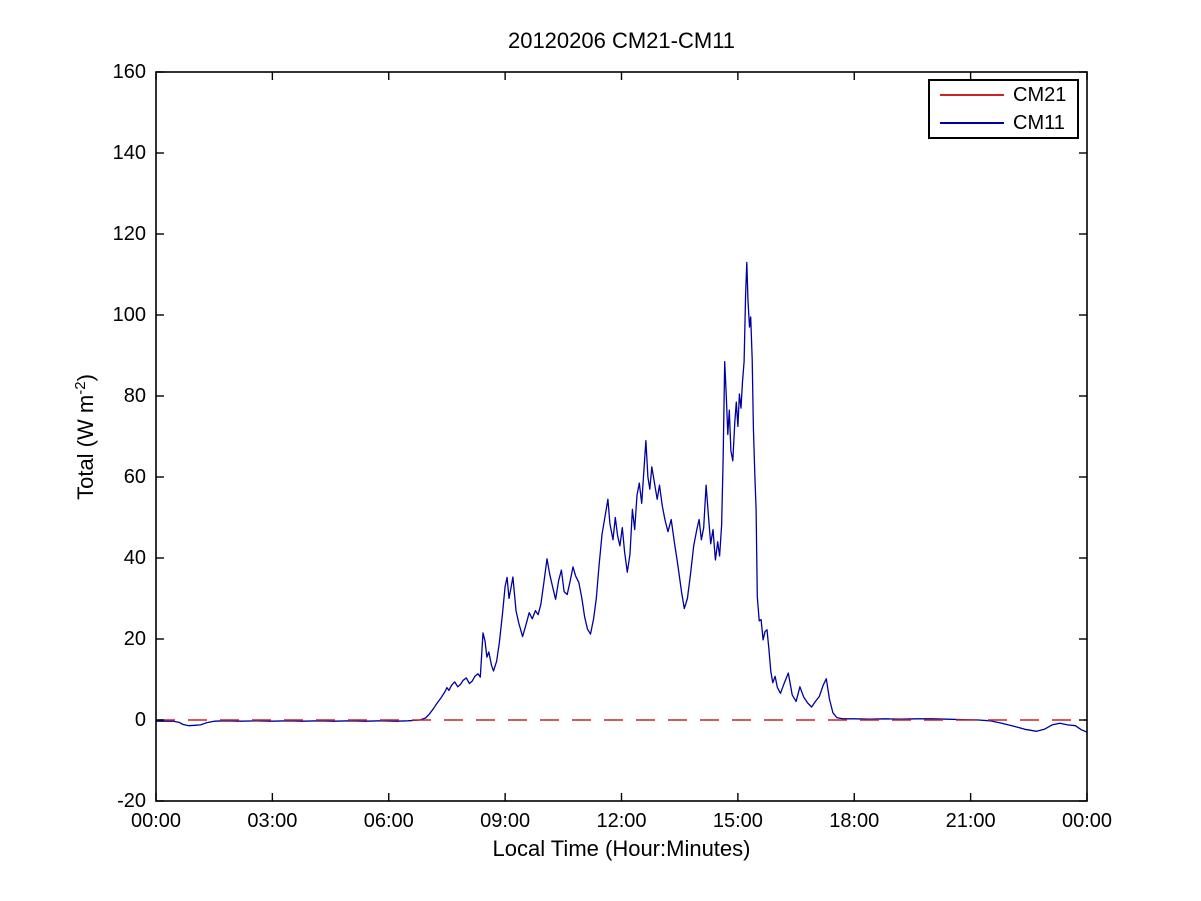 Image resolution: width=1201 pixels, height=901 pixels. What do you see at coordinates (970, 821) in the screenshot?
I see `x-tick-label: 21:00` at bounding box center [970, 821].